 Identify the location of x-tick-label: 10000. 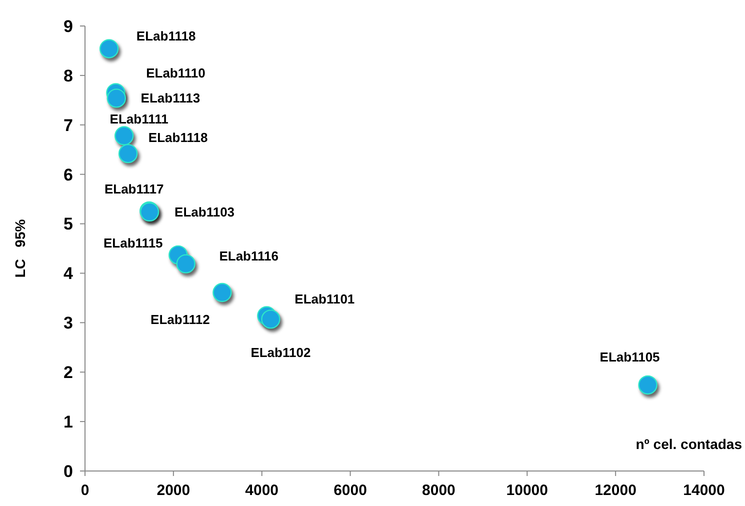
(527, 490).